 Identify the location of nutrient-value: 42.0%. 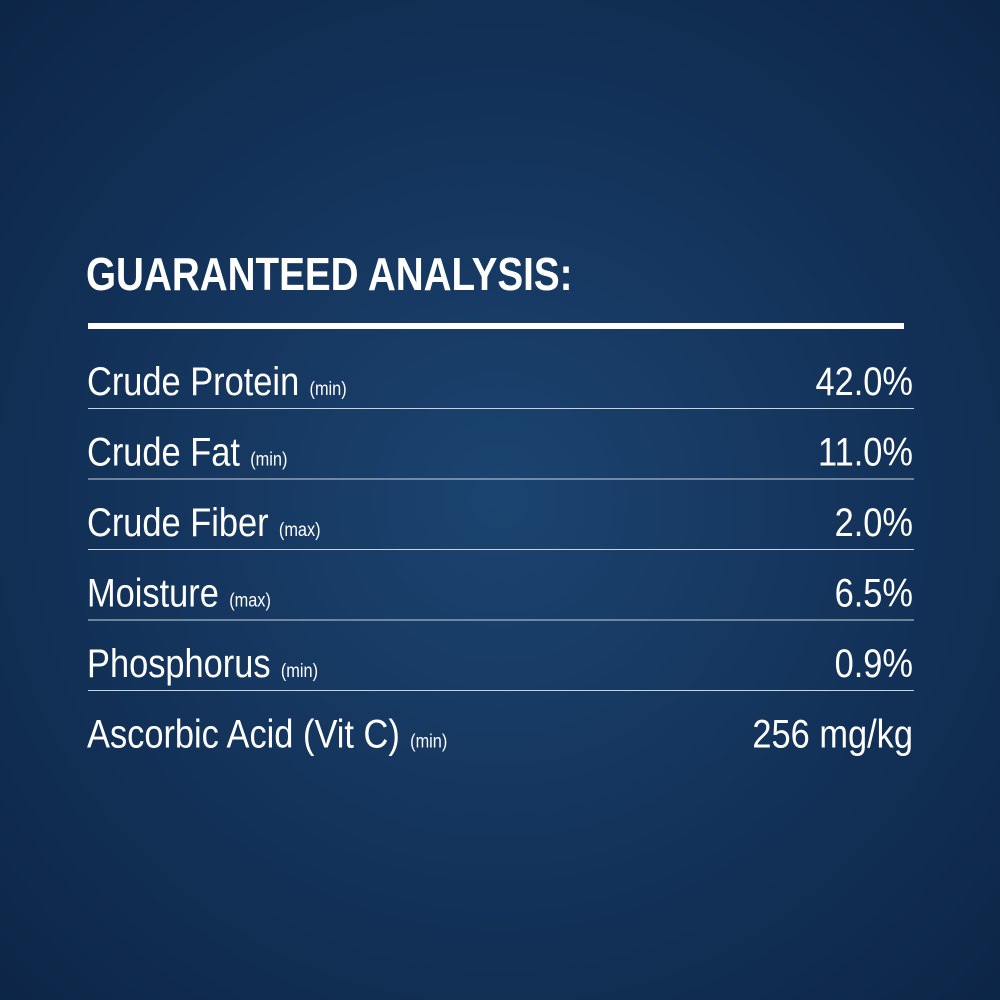
(864, 381).